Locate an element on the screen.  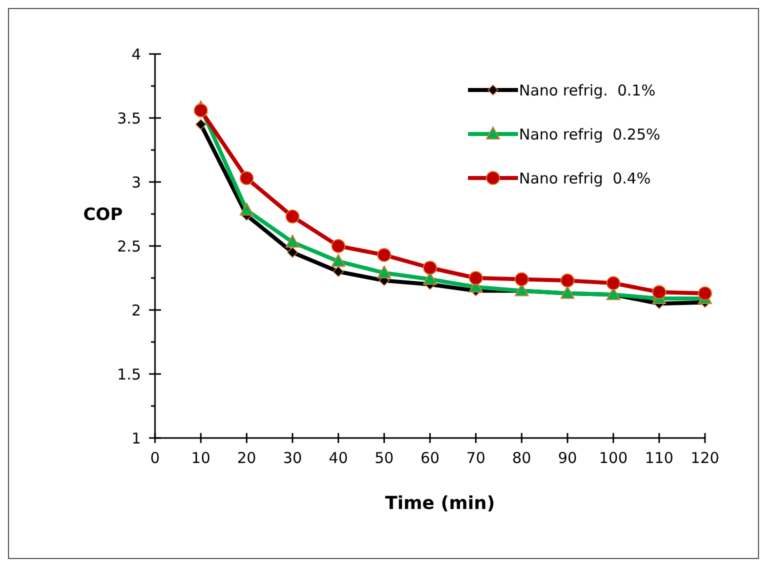
legend-label: Nano refrig 0.4% is located at coordinates (585, 178).